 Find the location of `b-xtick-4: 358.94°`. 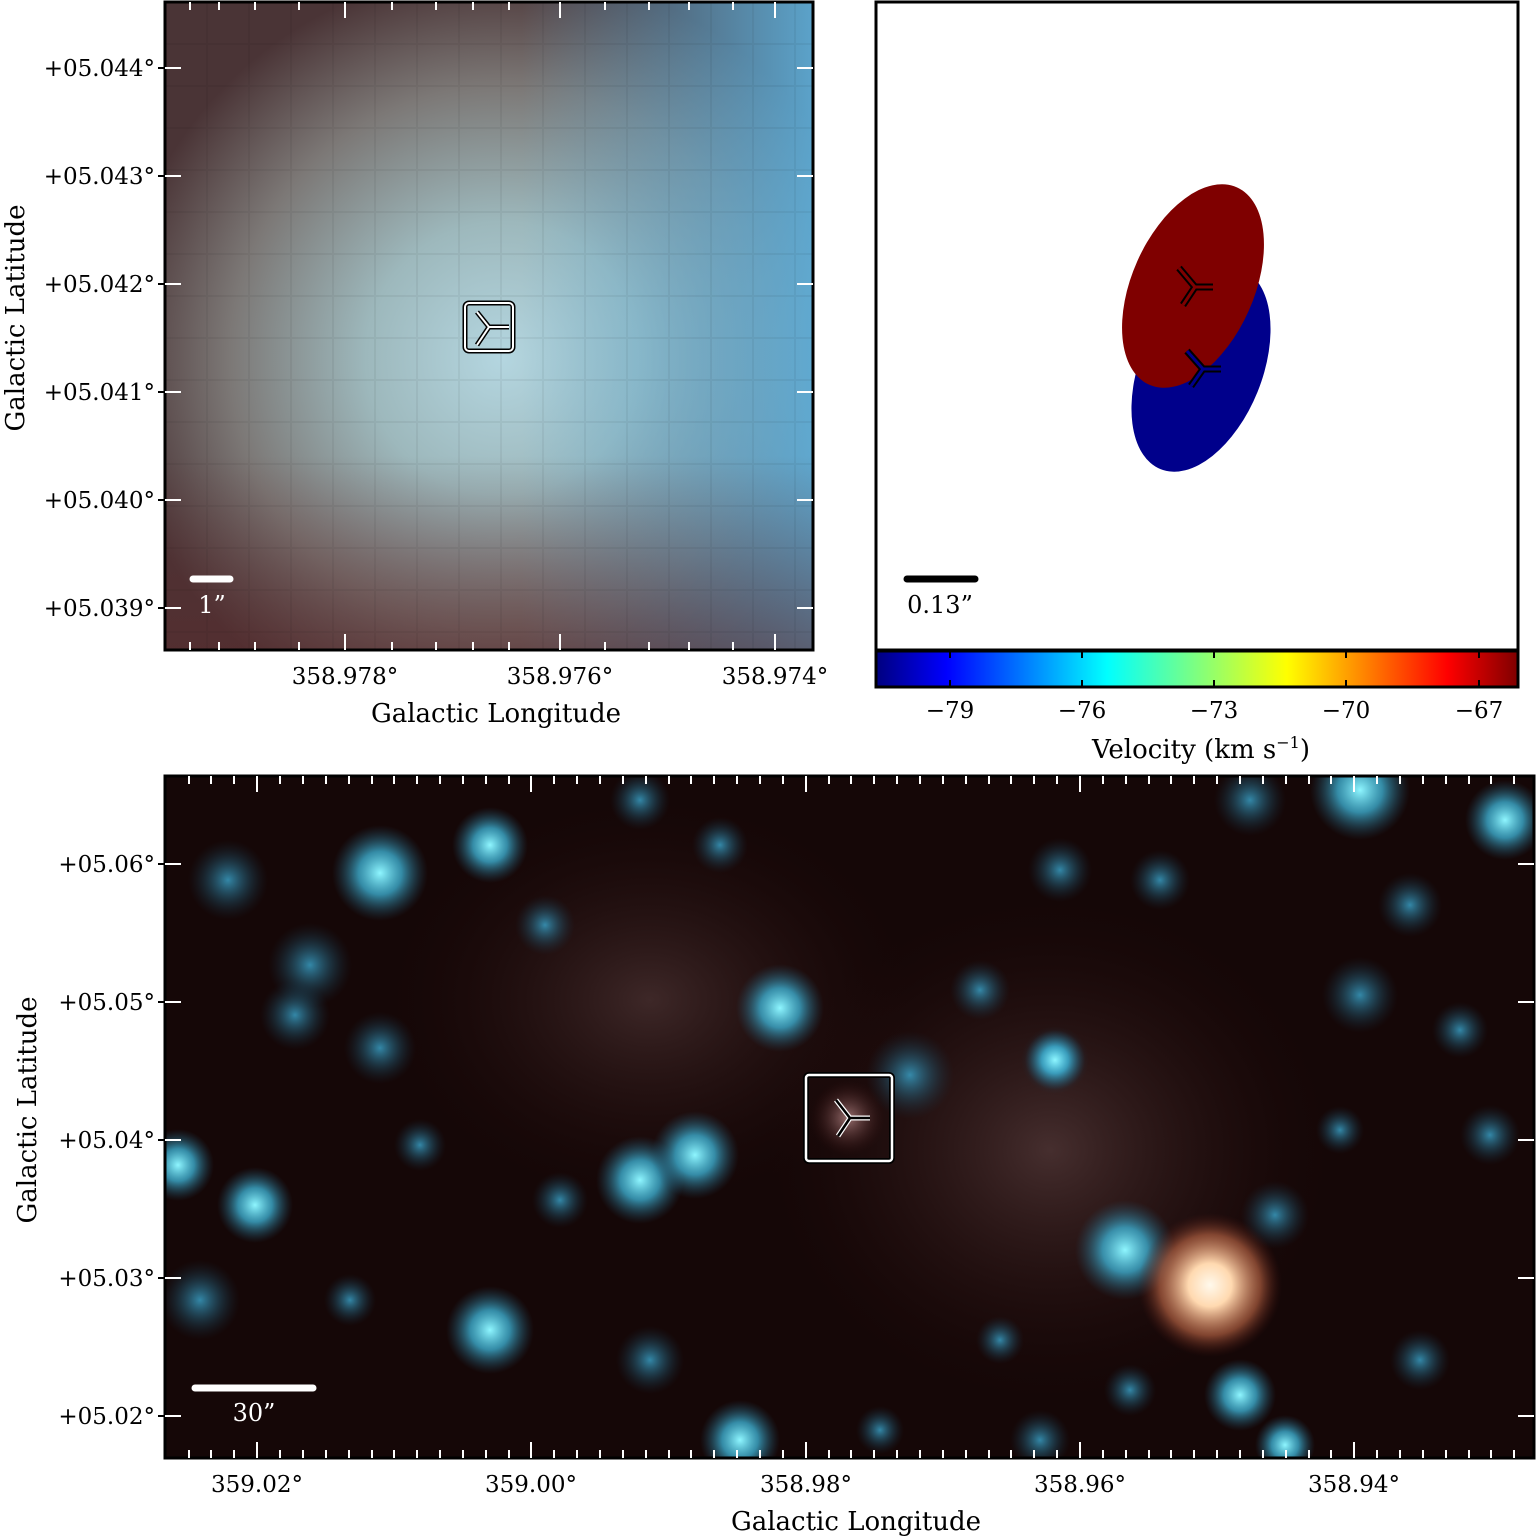

b-xtick-4: 358.94° is located at coordinates (1354, 1485).